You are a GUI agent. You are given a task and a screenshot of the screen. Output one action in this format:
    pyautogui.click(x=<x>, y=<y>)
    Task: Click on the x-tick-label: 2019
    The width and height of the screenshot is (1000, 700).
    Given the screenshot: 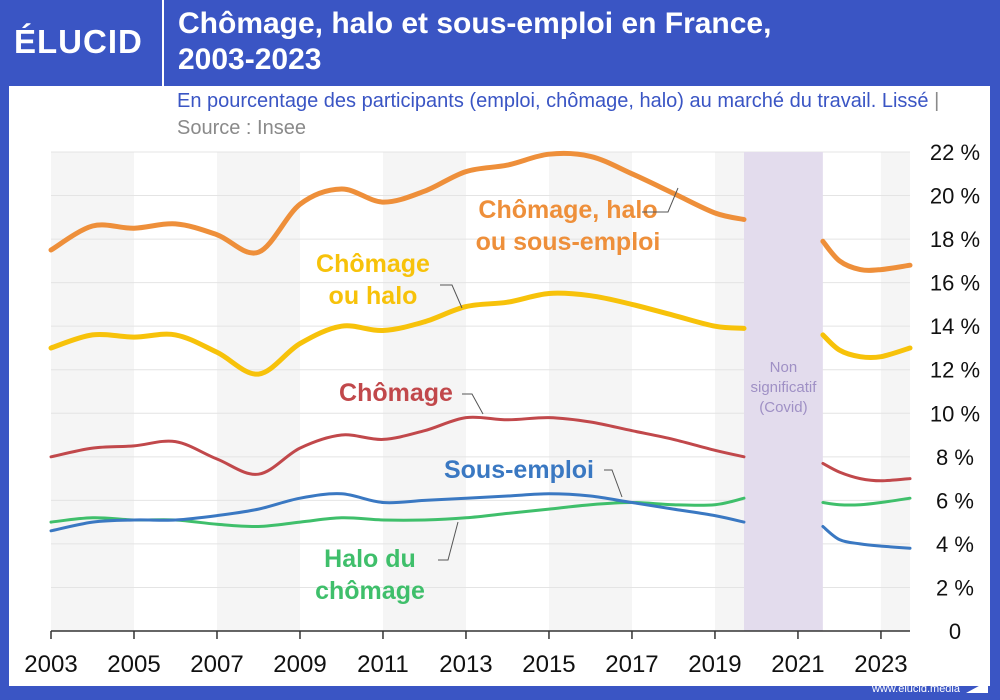 What is the action you would take?
    pyautogui.click(x=714, y=664)
    